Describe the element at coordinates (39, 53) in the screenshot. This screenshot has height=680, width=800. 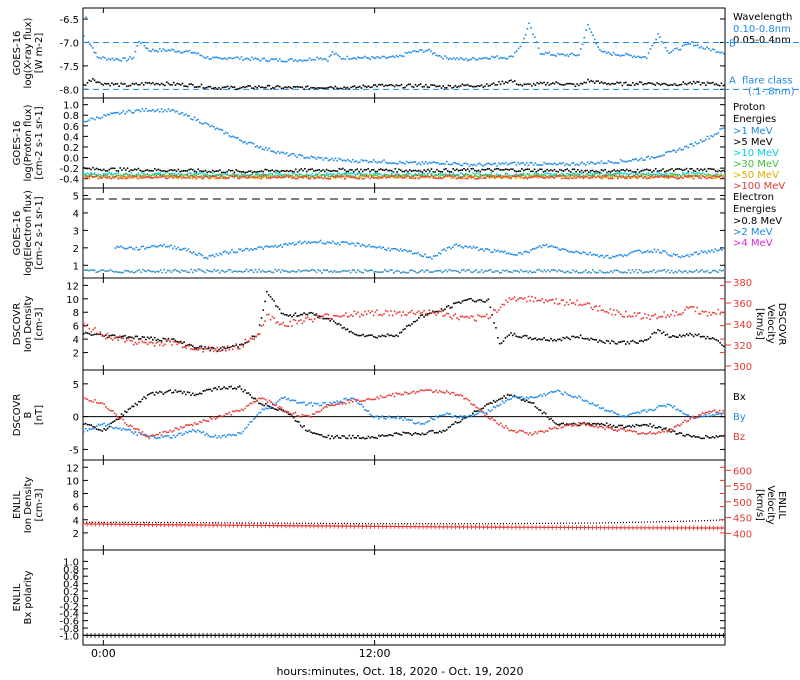
I see `y-axis-label-line: [W m-2]` at that location.